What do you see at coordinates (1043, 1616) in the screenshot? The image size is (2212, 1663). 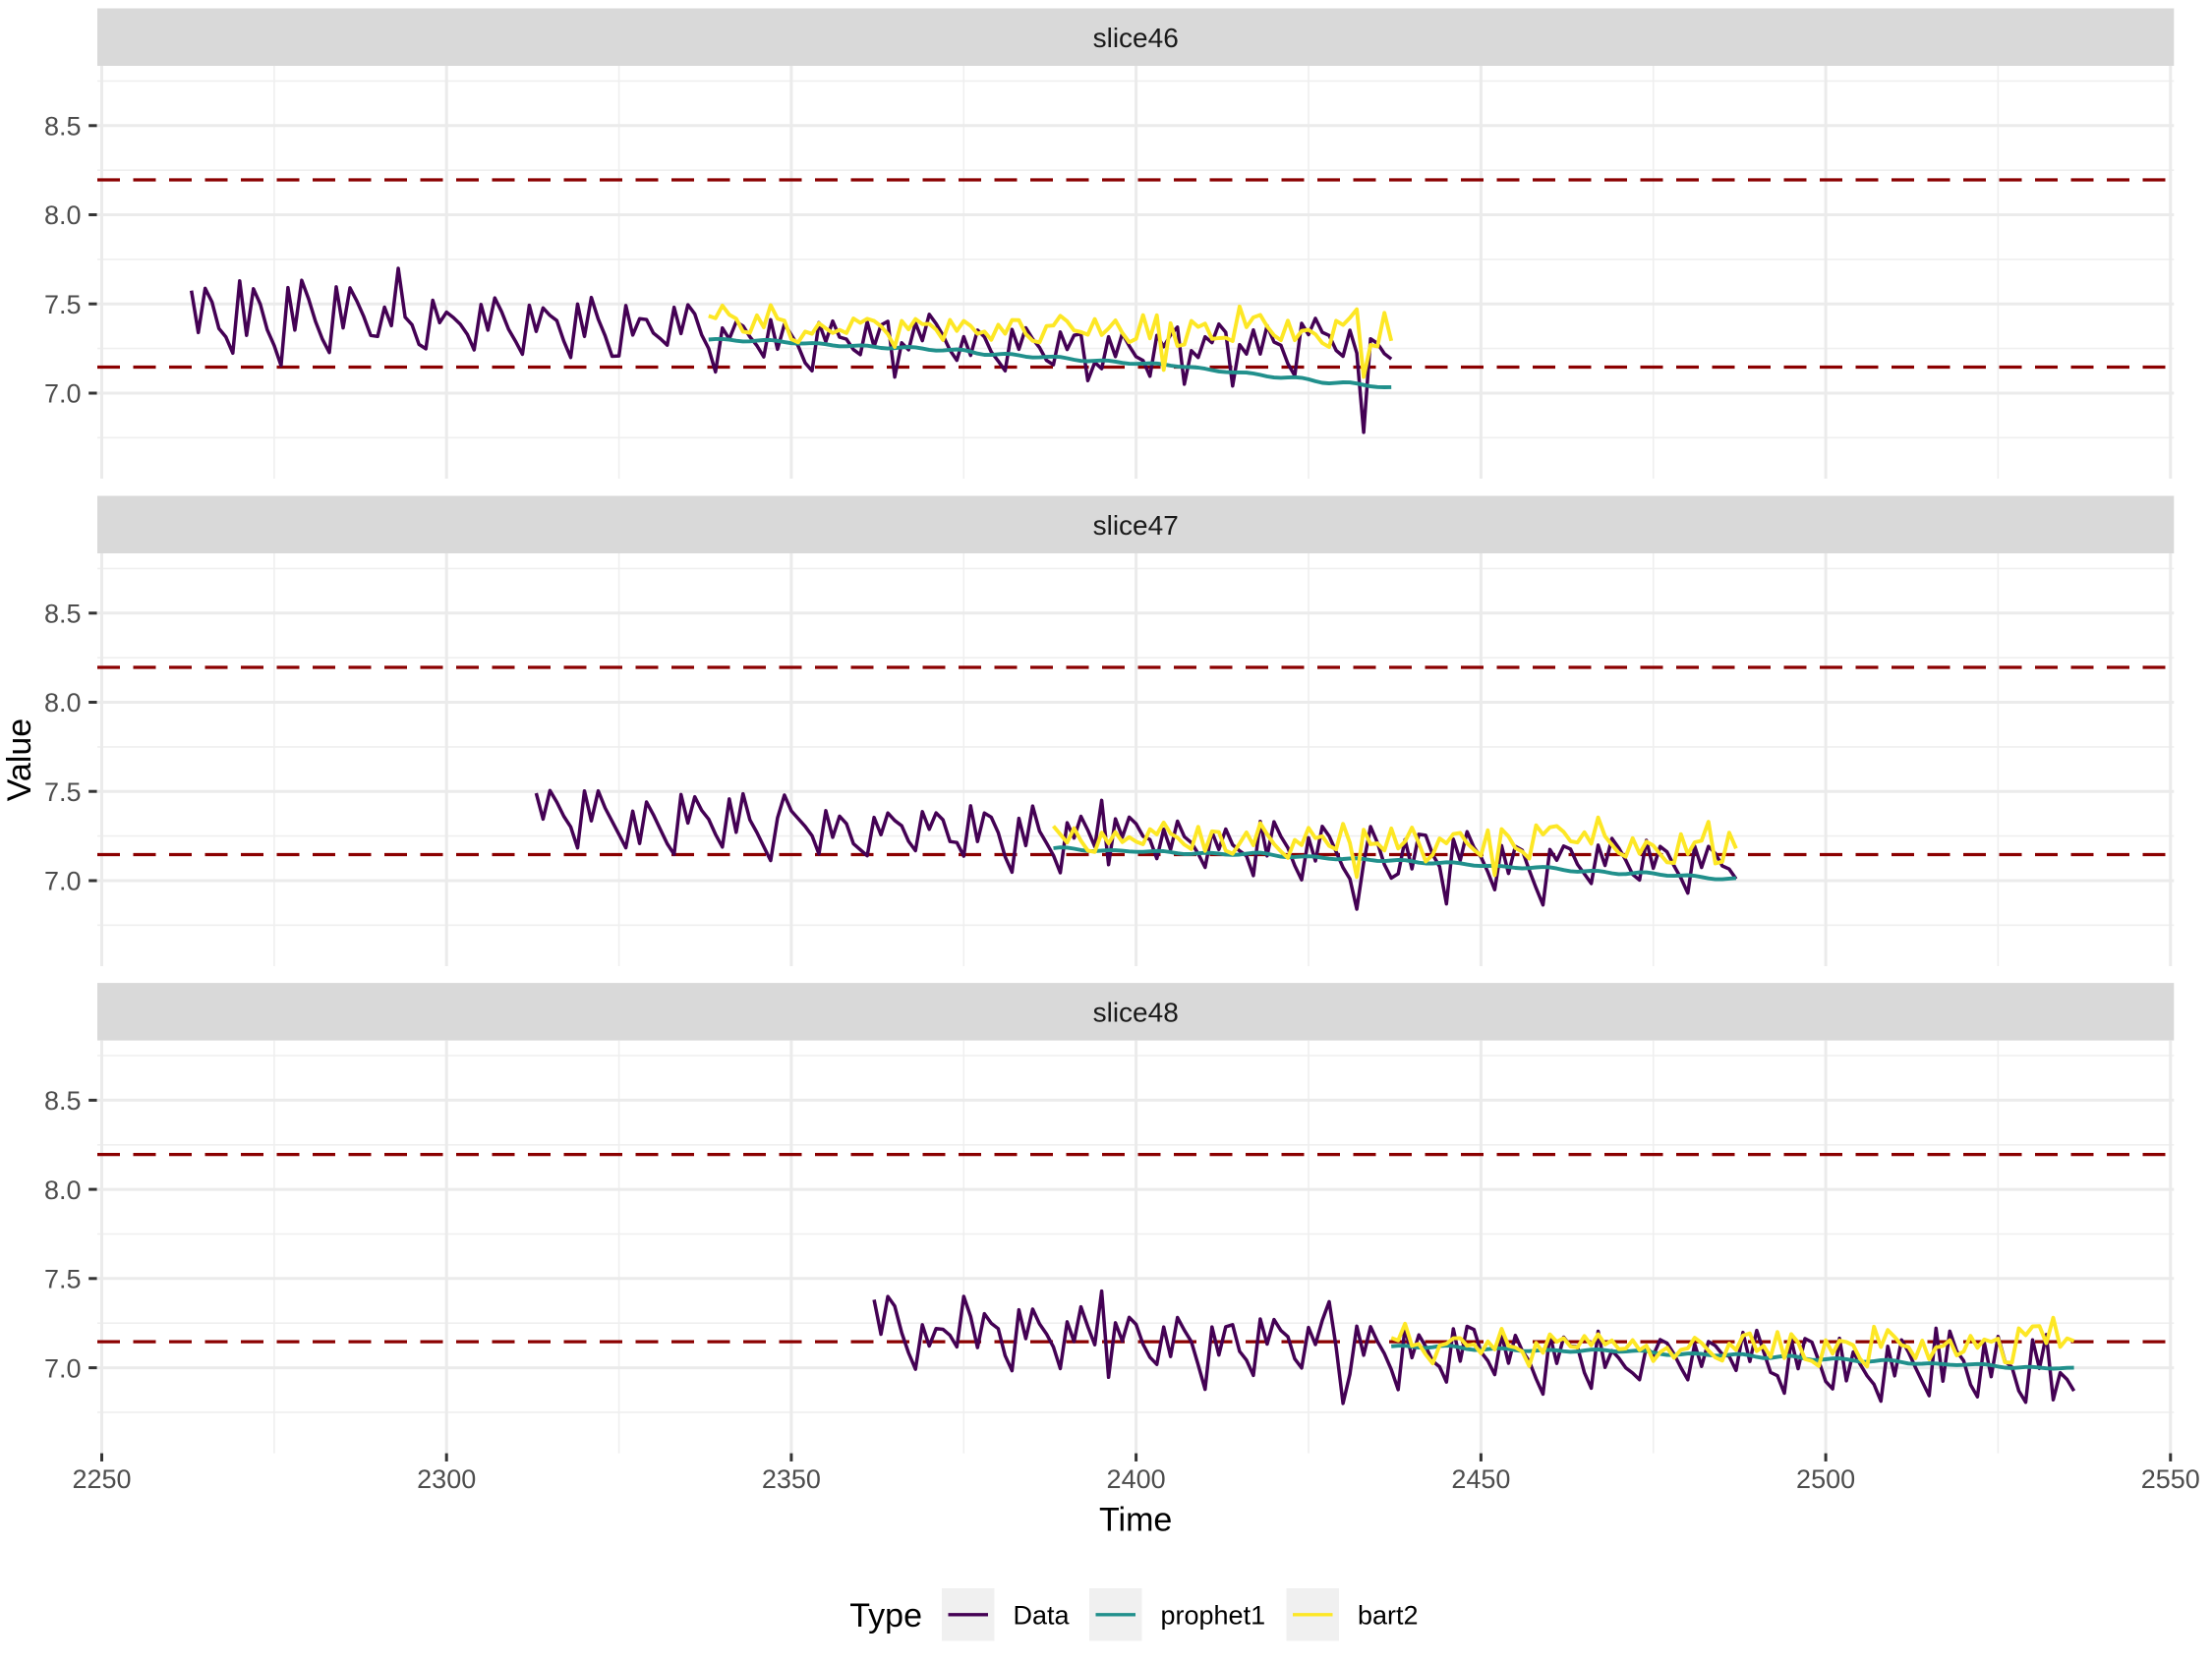 I see `svg-text: Data` at bounding box center [1043, 1616].